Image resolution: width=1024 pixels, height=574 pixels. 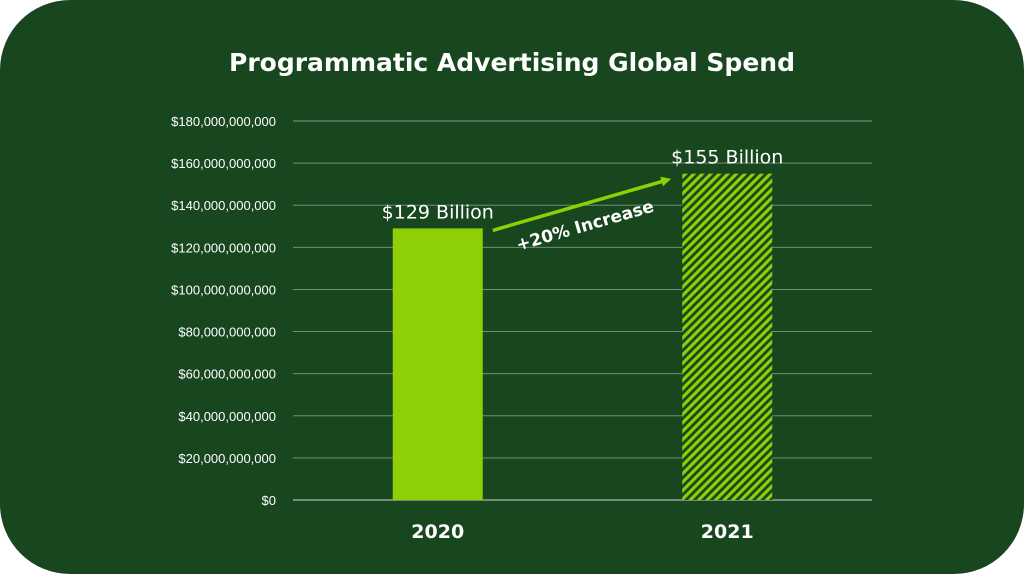 What do you see at coordinates (223, 163) in the screenshot?
I see `y-tick-label: $160,000,000,000` at bounding box center [223, 163].